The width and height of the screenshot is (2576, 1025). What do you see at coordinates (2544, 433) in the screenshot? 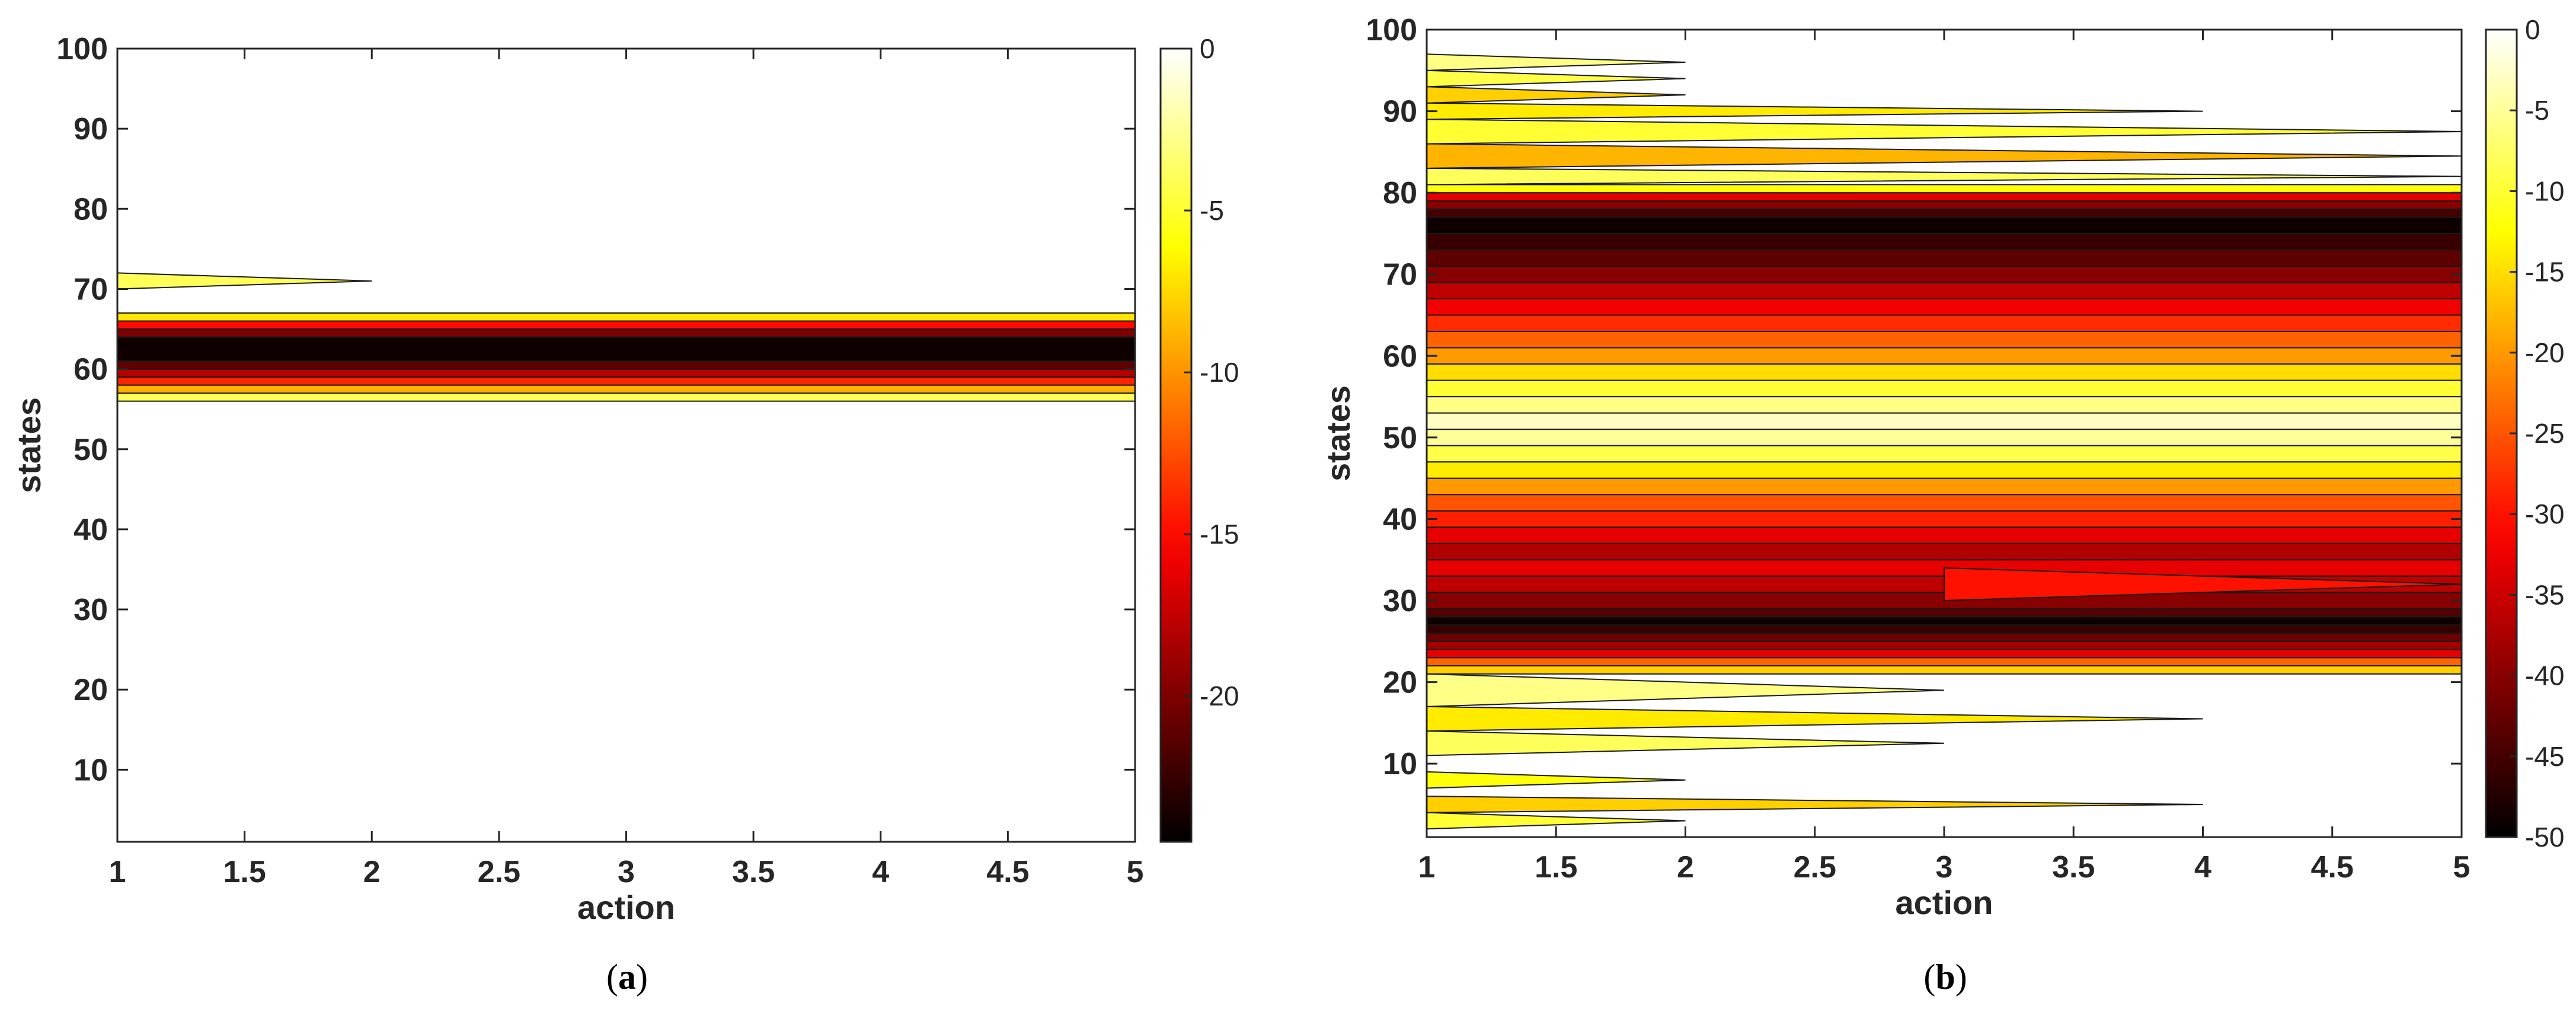
I see `colorbar-tick-label-b-5: -25` at bounding box center [2544, 433].